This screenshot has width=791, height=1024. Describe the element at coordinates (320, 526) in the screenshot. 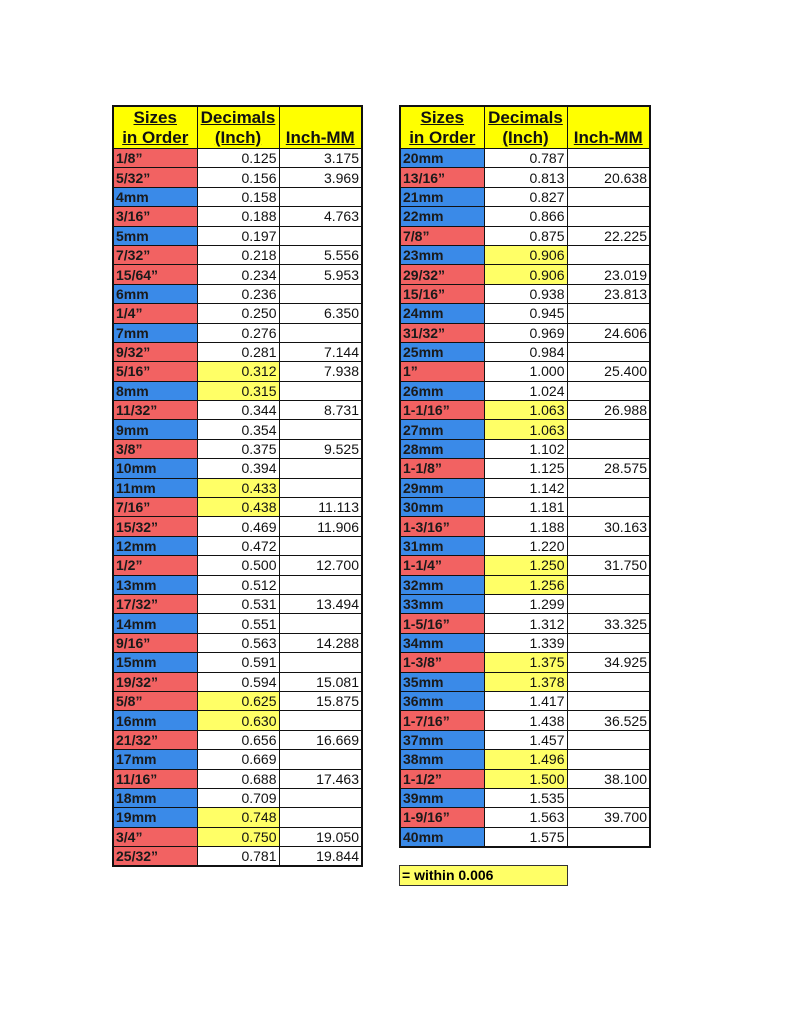

I see `mm-cell: 11.906` at that location.